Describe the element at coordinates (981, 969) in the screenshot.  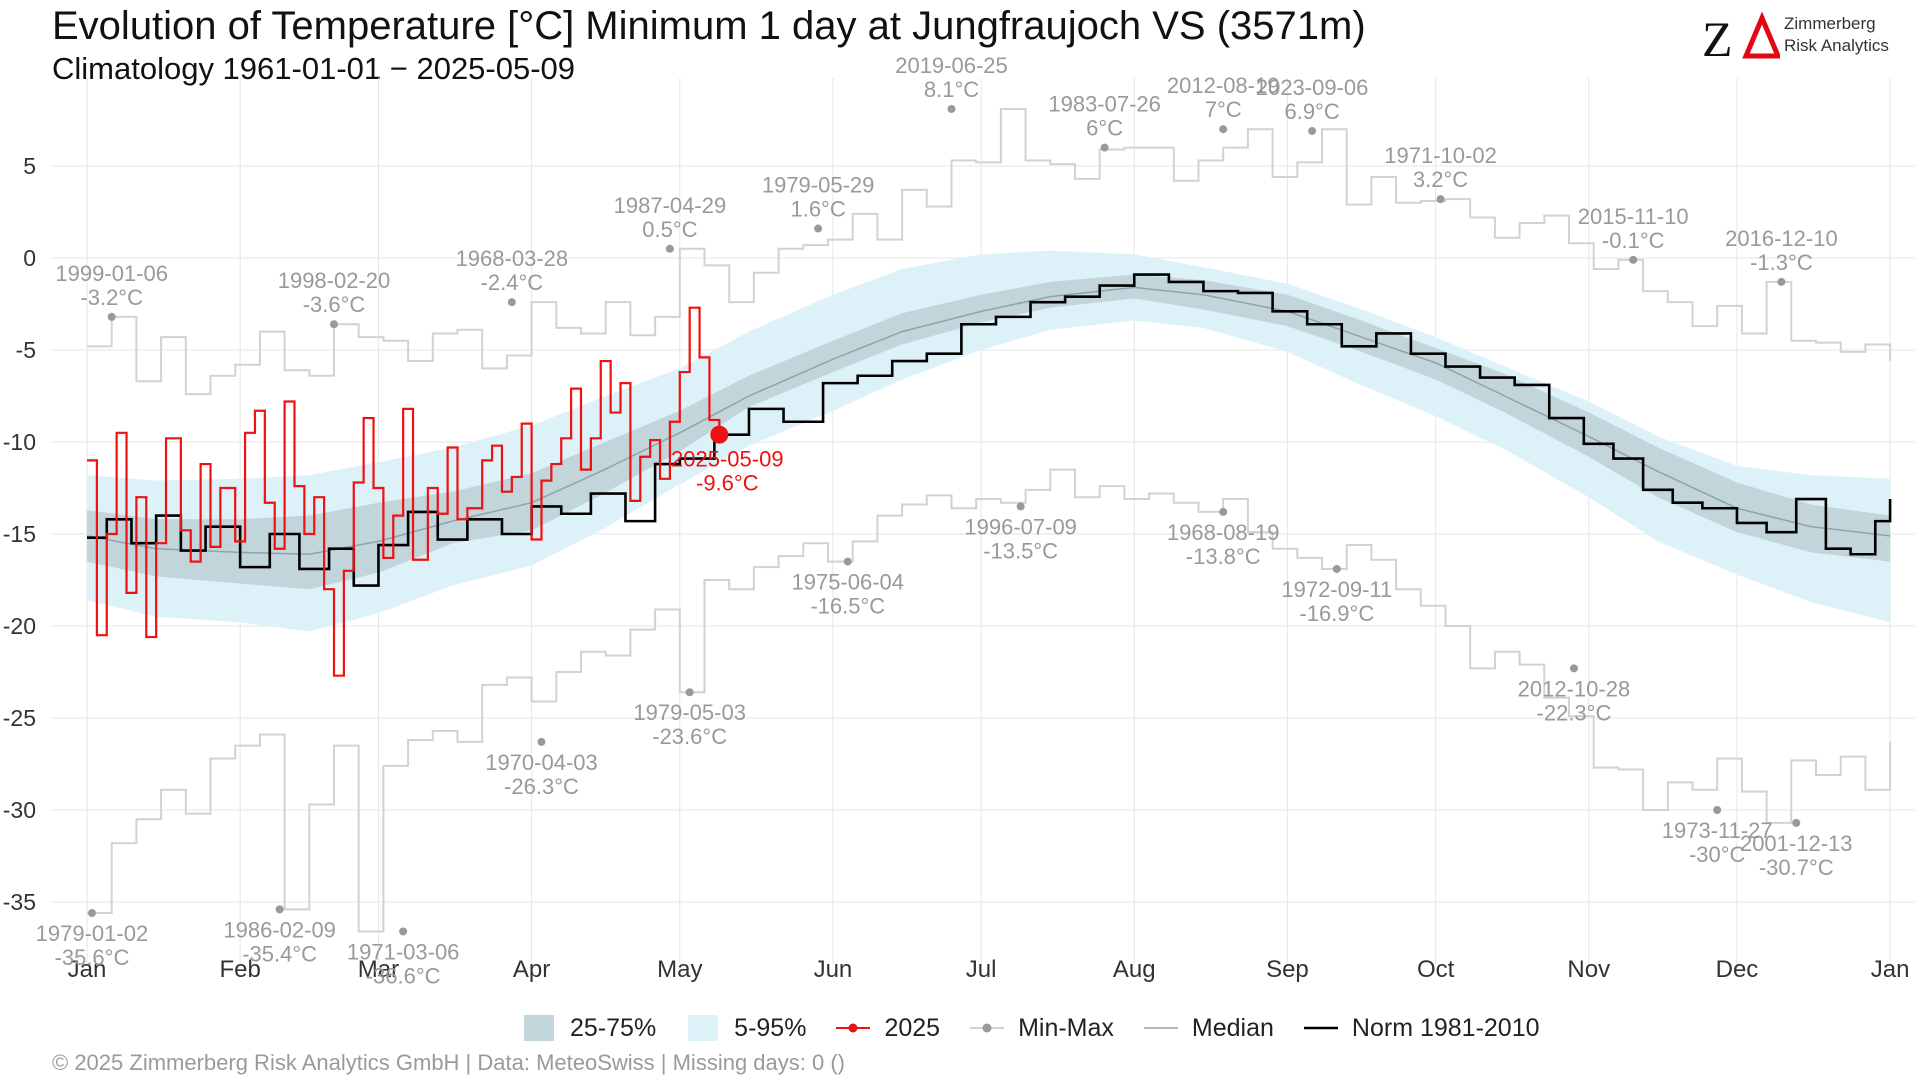
I see `x-tick-label: Jul` at that location.